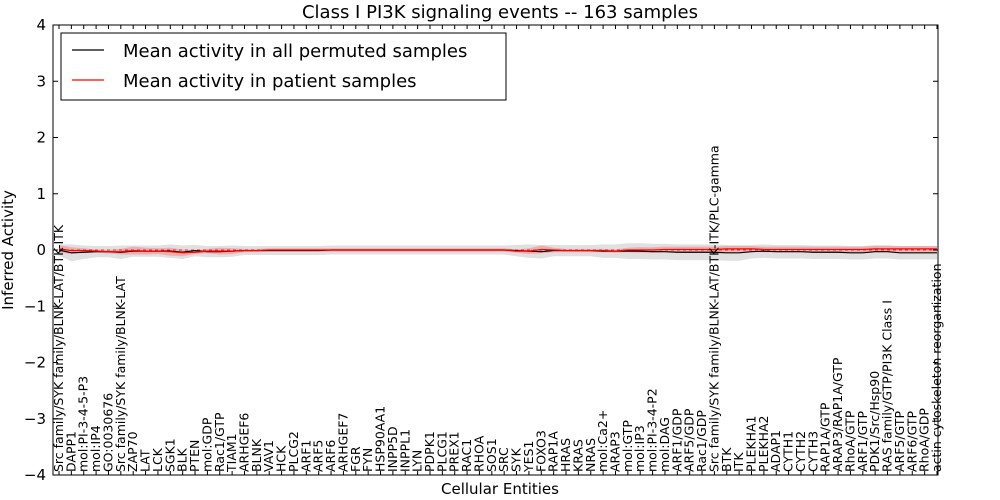 The image size is (1000, 500). What do you see at coordinates (540, 451) in the screenshot?
I see `category-label: FOXO3` at bounding box center [540, 451].